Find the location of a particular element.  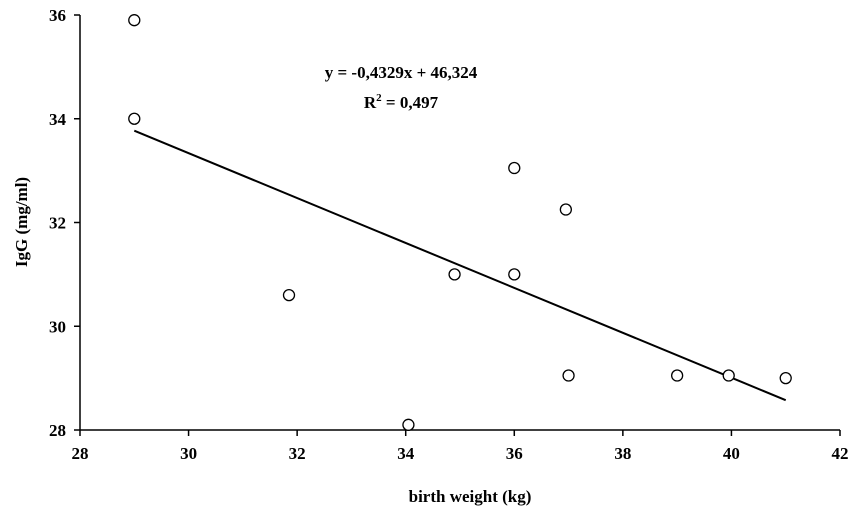

x-tick-label: 32 is located at coordinates (297, 453).